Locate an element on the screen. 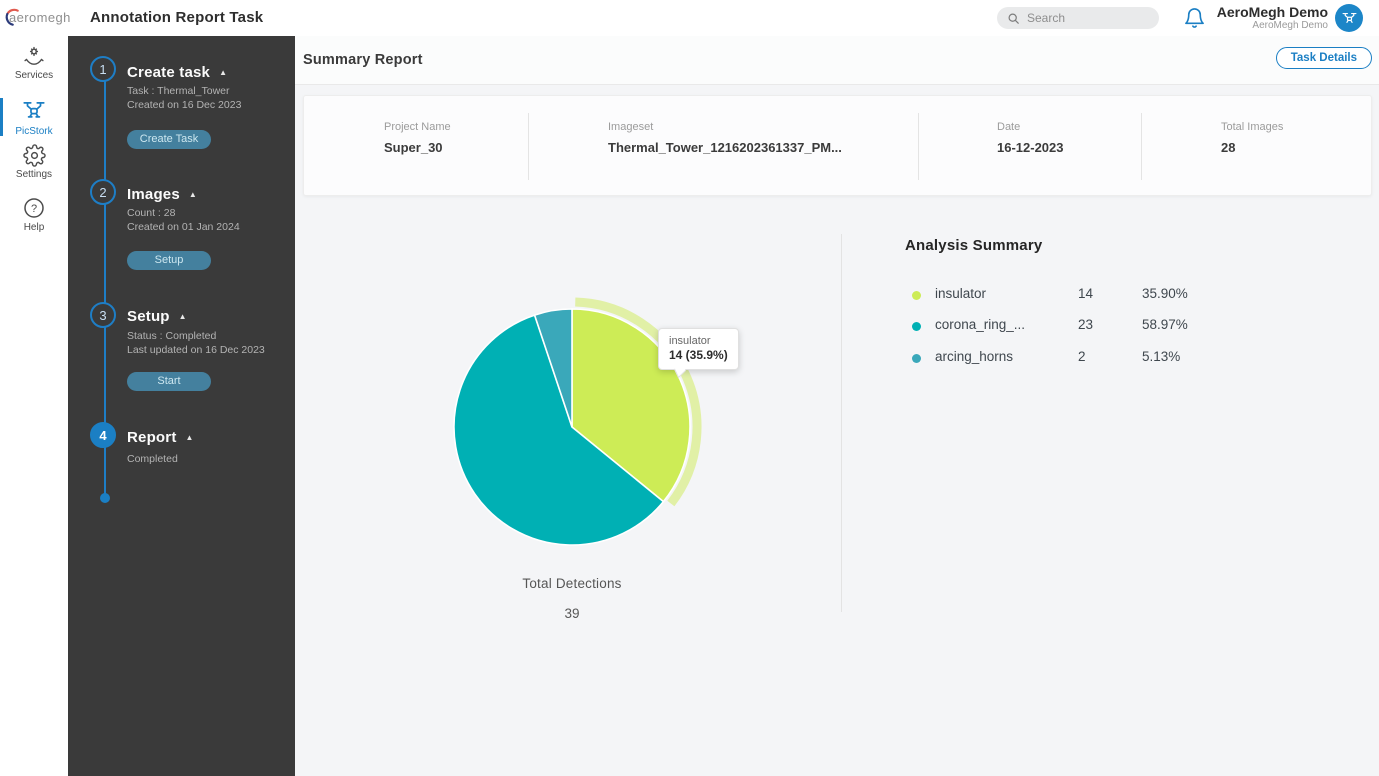 The image size is (1379, 776). steps-timeline is located at coordinates (105, 284).